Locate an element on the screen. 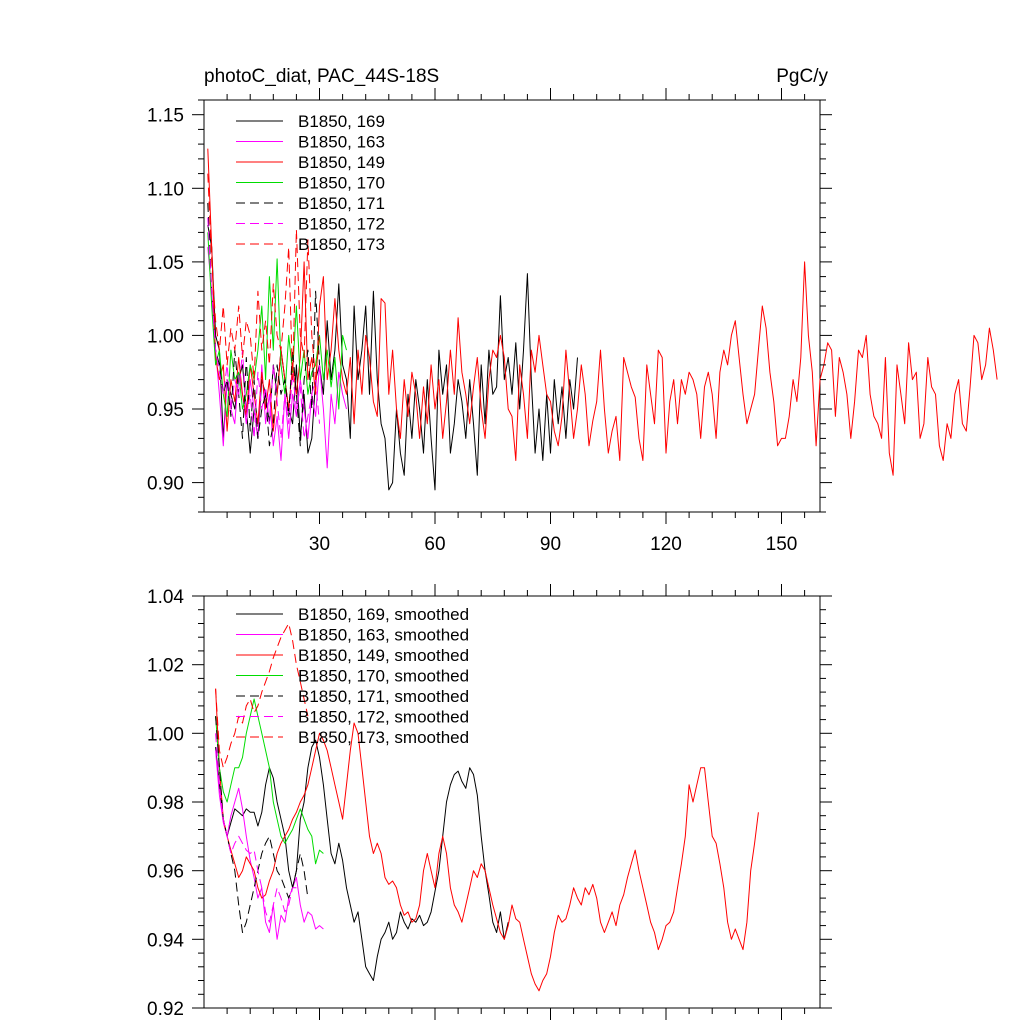  x-tick-label: 30 is located at coordinates (319, 544).